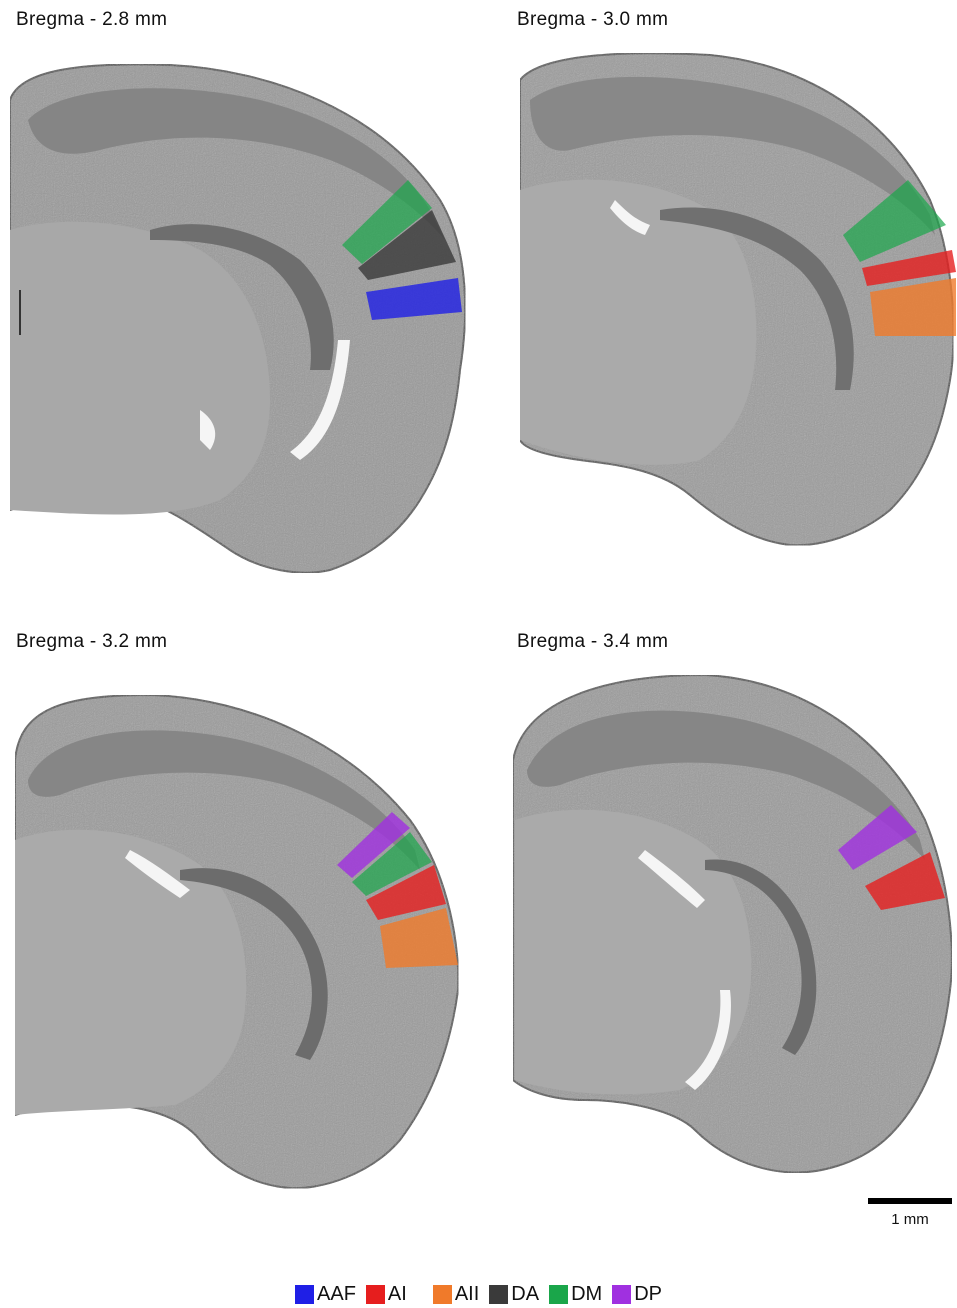 Image resolution: width=957 pixels, height=1308 pixels. Describe the element at coordinates (525, 1294) in the screenshot. I see `legend-label: DA` at that location.